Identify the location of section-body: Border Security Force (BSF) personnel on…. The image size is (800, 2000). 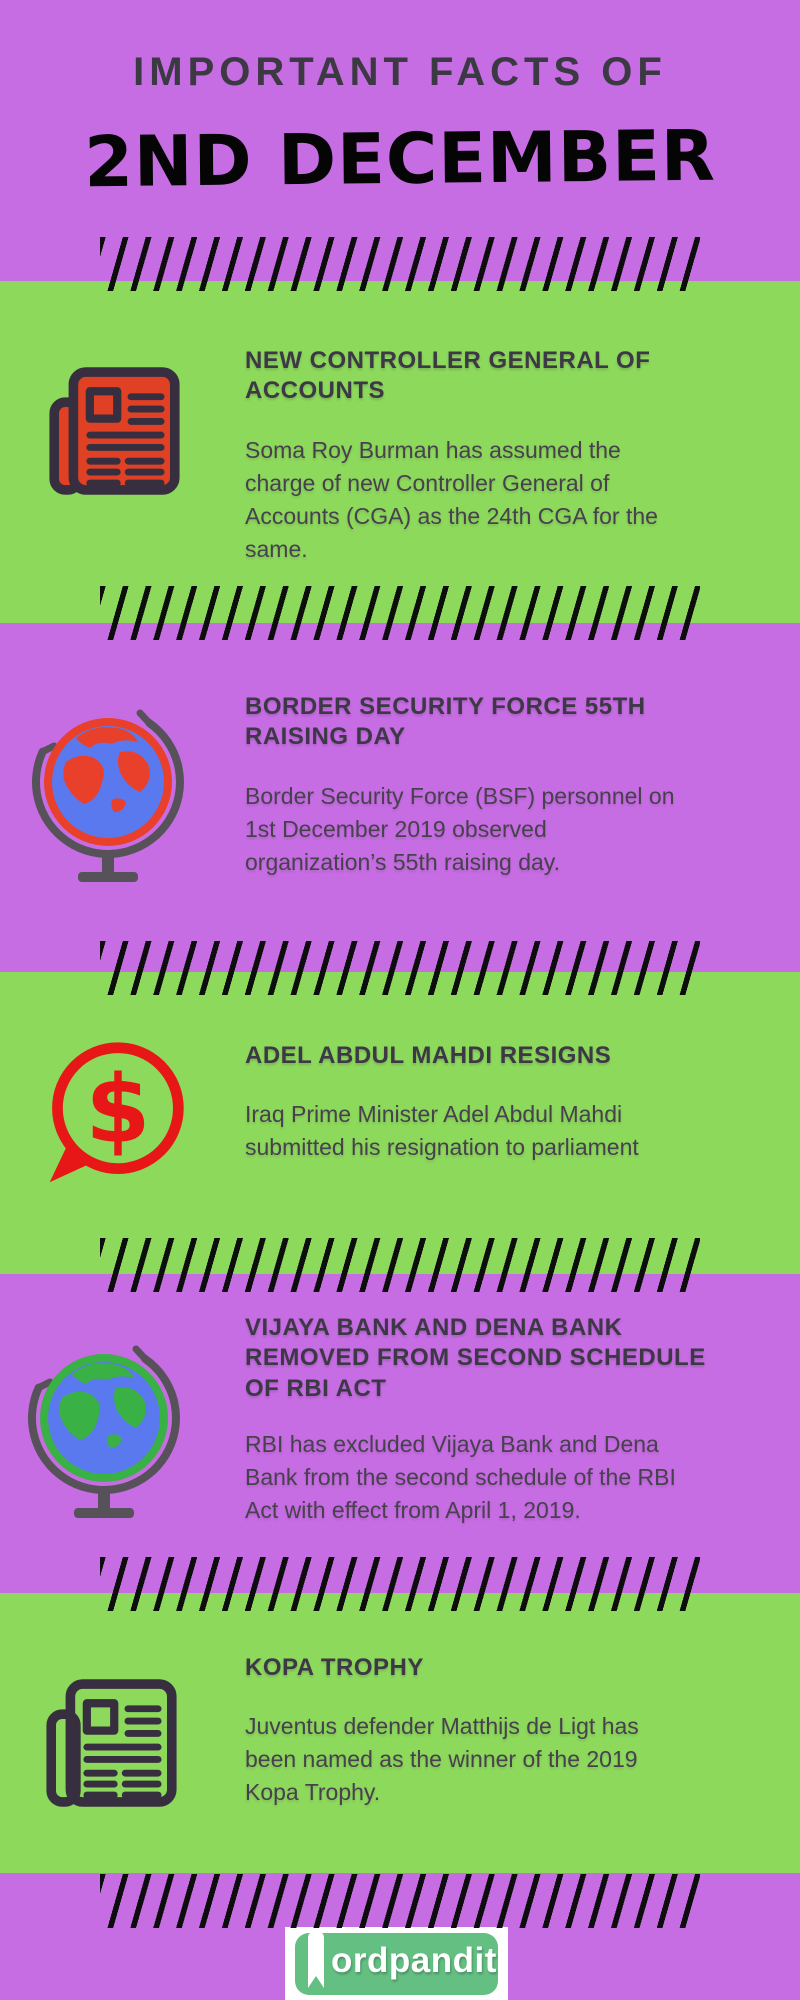
(460, 828).